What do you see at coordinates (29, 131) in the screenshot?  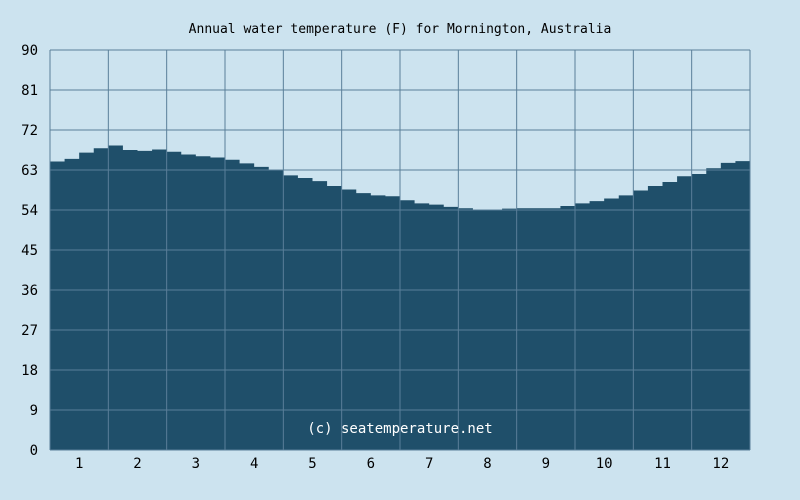 I see `y-tick-label: 72` at bounding box center [29, 131].